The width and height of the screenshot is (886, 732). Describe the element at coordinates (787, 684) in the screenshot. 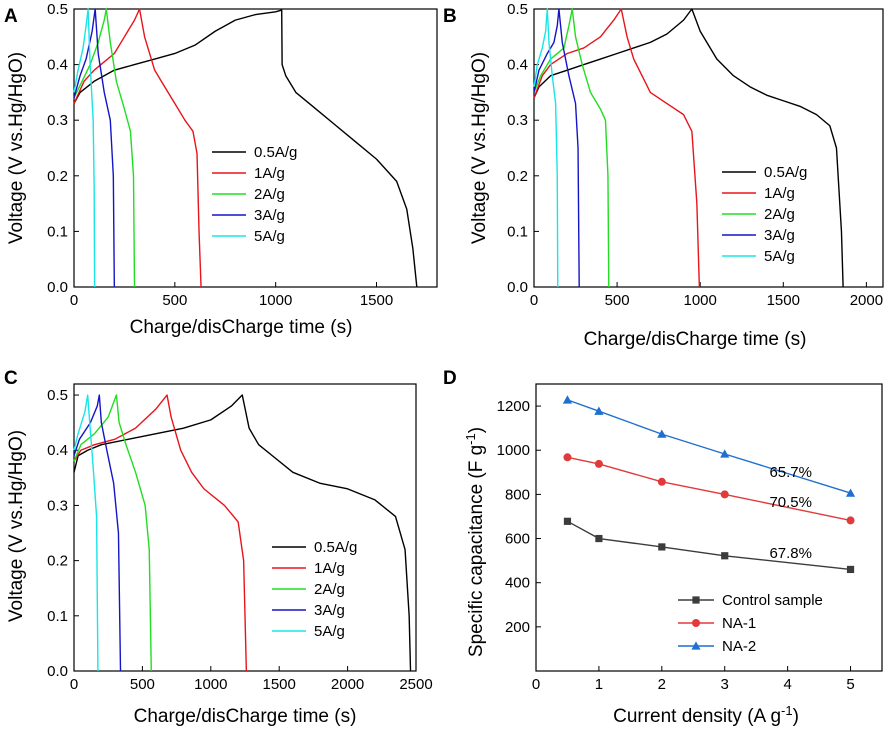

I see `panel-d-xtick-label: 4` at that location.